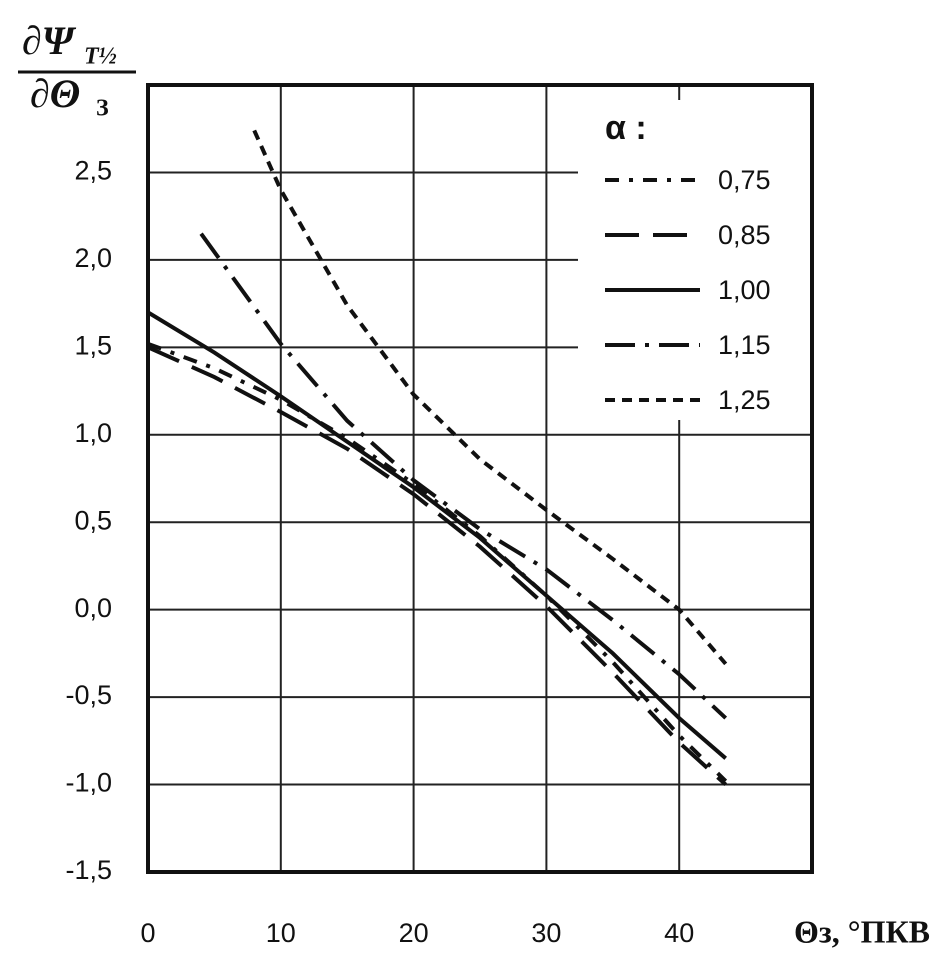  I want to click on x-tick-label: 10, so click(281, 933).